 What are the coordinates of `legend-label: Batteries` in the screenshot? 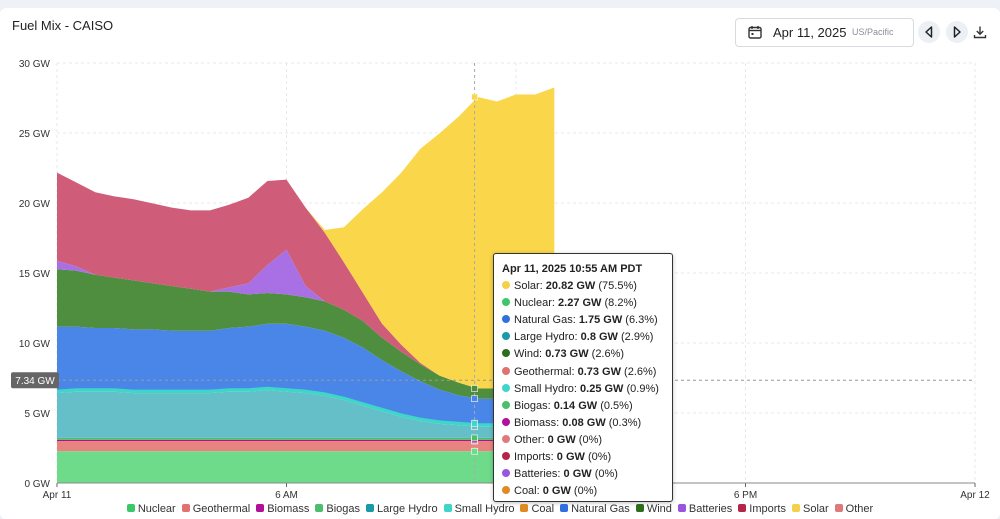 It's located at (710, 509).